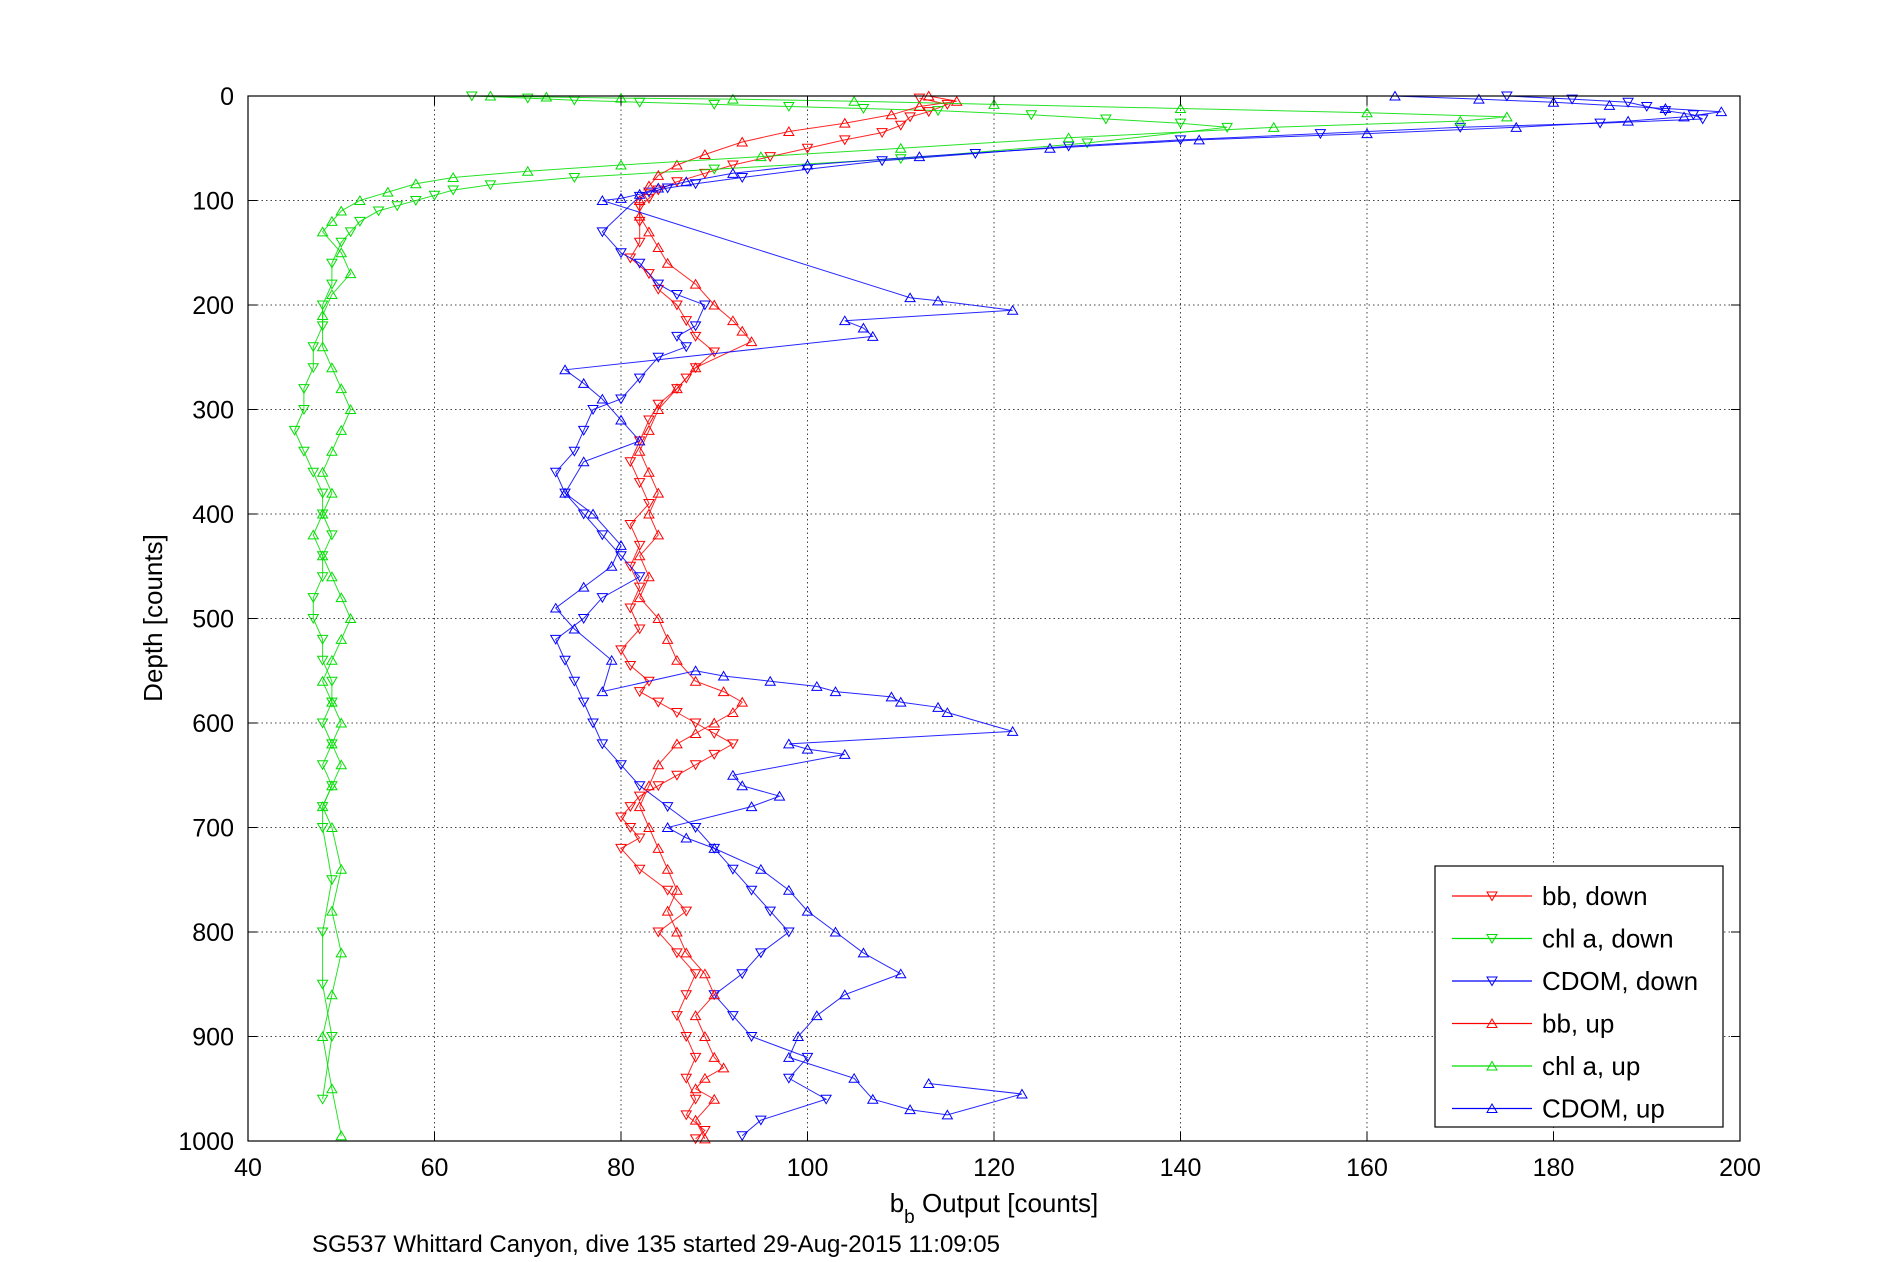  Describe the element at coordinates (213, 620) in the screenshot. I see `y-tick-label: 500` at that location.